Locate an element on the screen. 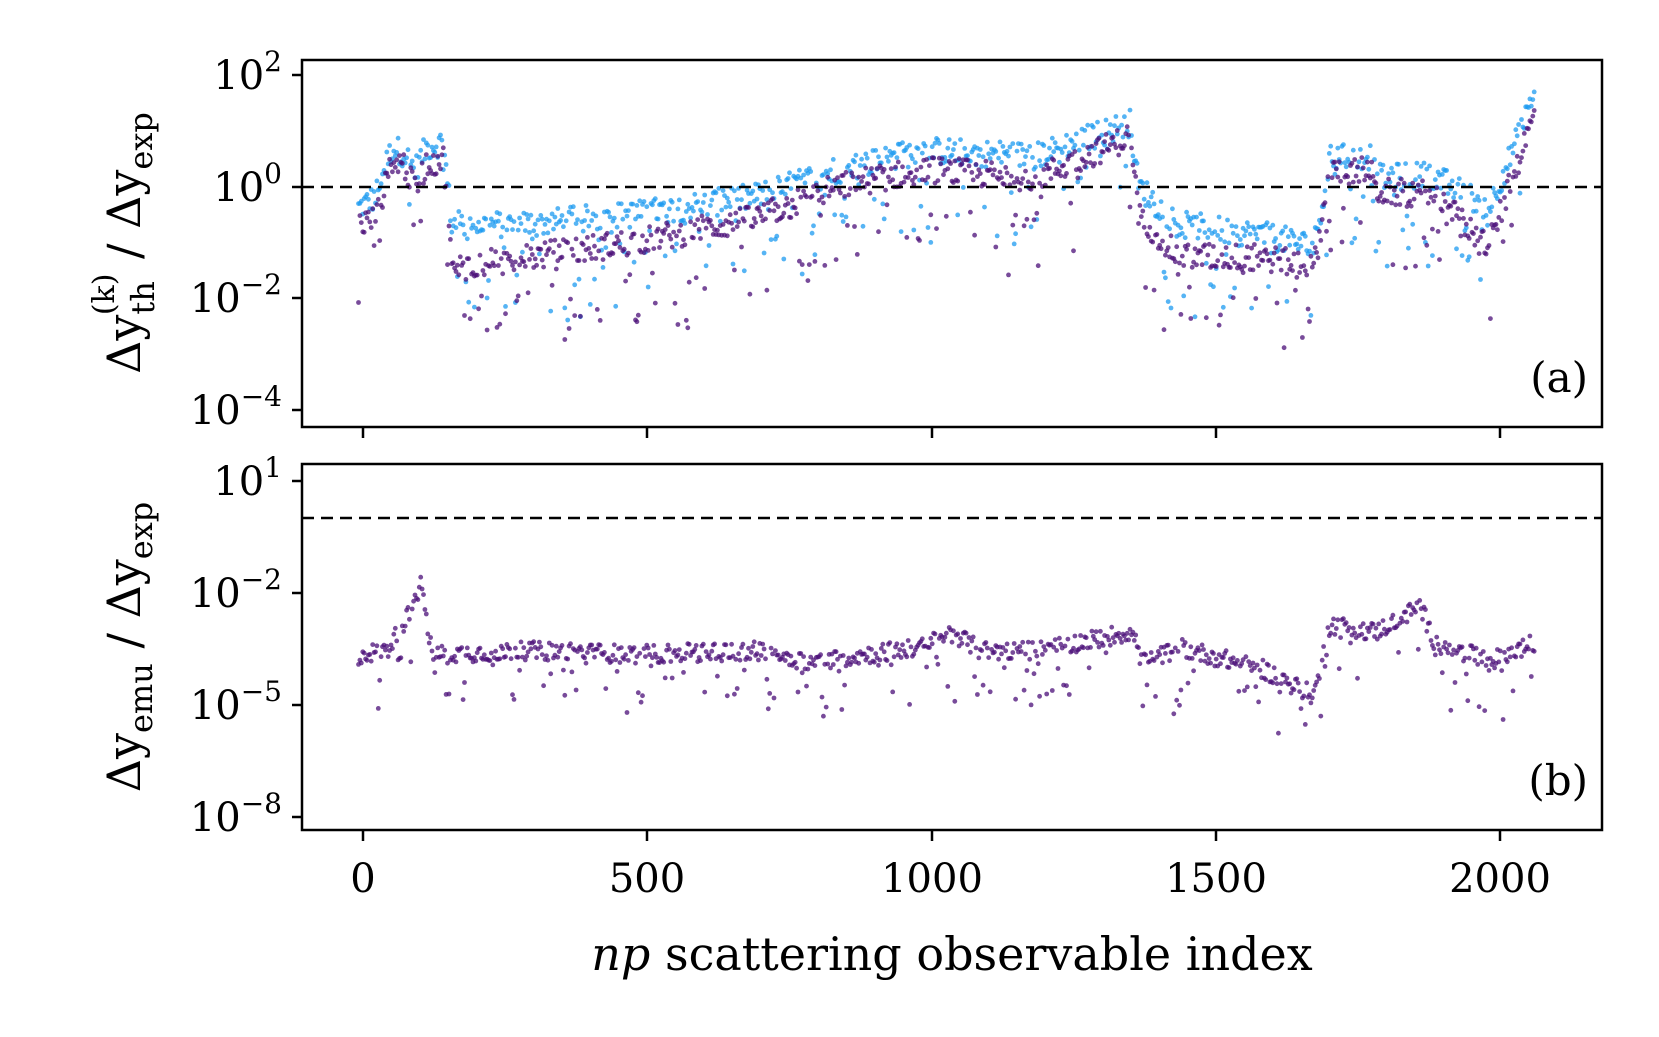 The height and width of the screenshot is (1037, 1659). x-tick-label: 1500 is located at coordinates (1216, 879).